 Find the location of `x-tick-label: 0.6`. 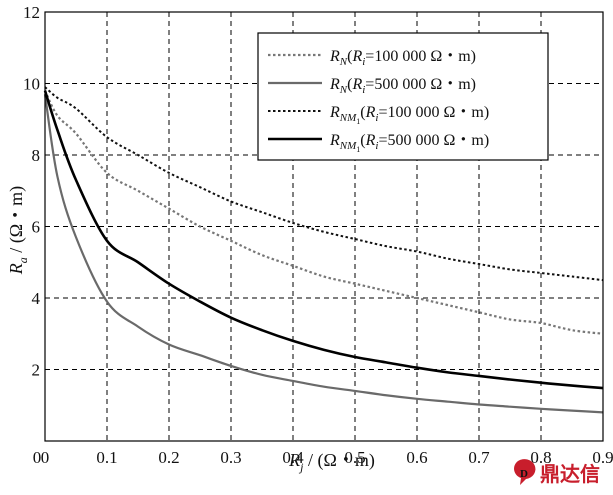

x-tick-label: 0.6 is located at coordinates (416, 457).